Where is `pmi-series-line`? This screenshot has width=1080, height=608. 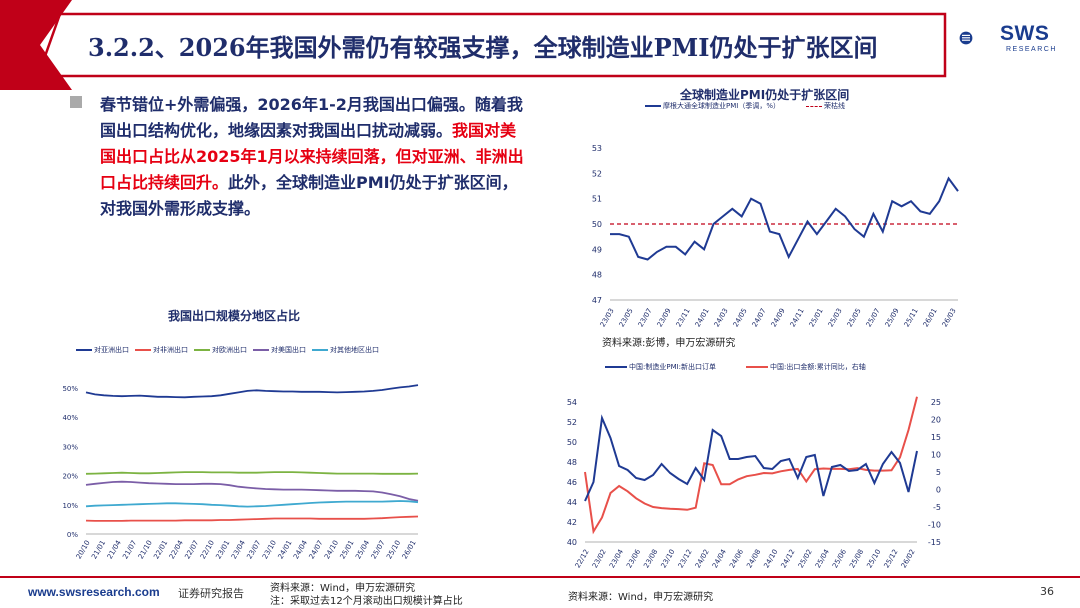 pmi-series-line is located at coordinates (784, 218).